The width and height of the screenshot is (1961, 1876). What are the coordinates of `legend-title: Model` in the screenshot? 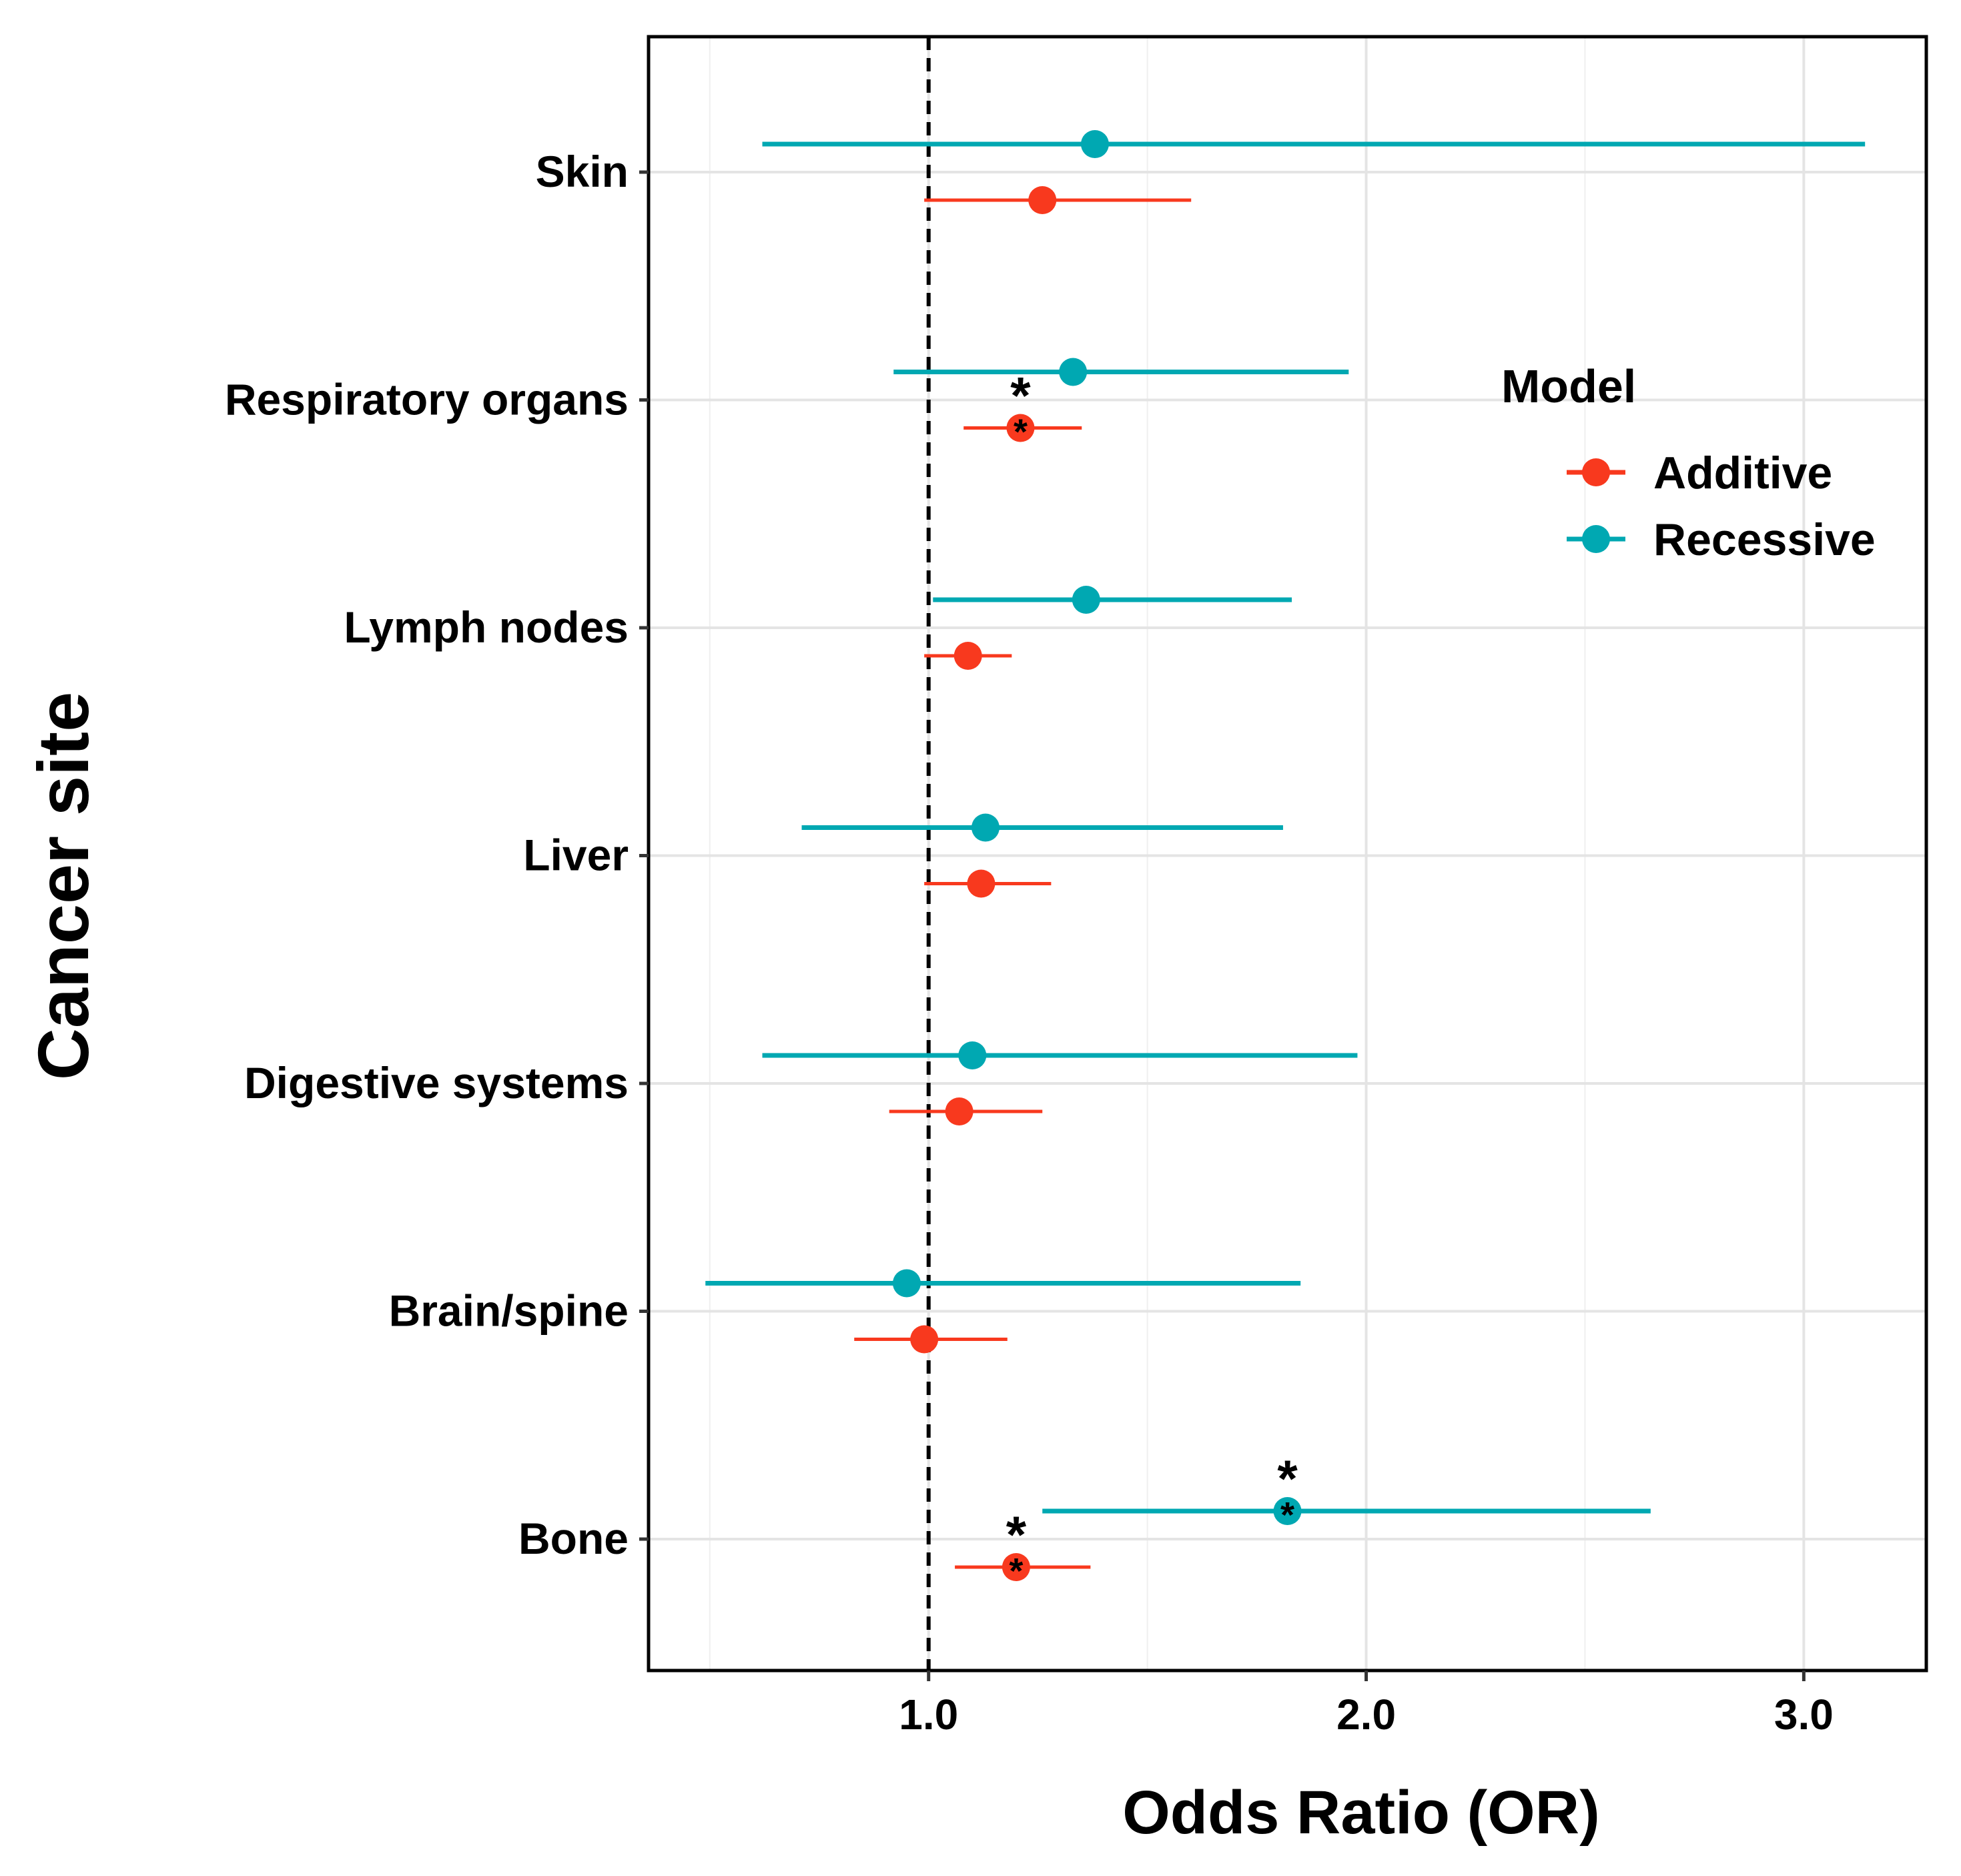 It's located at (1568, 386).